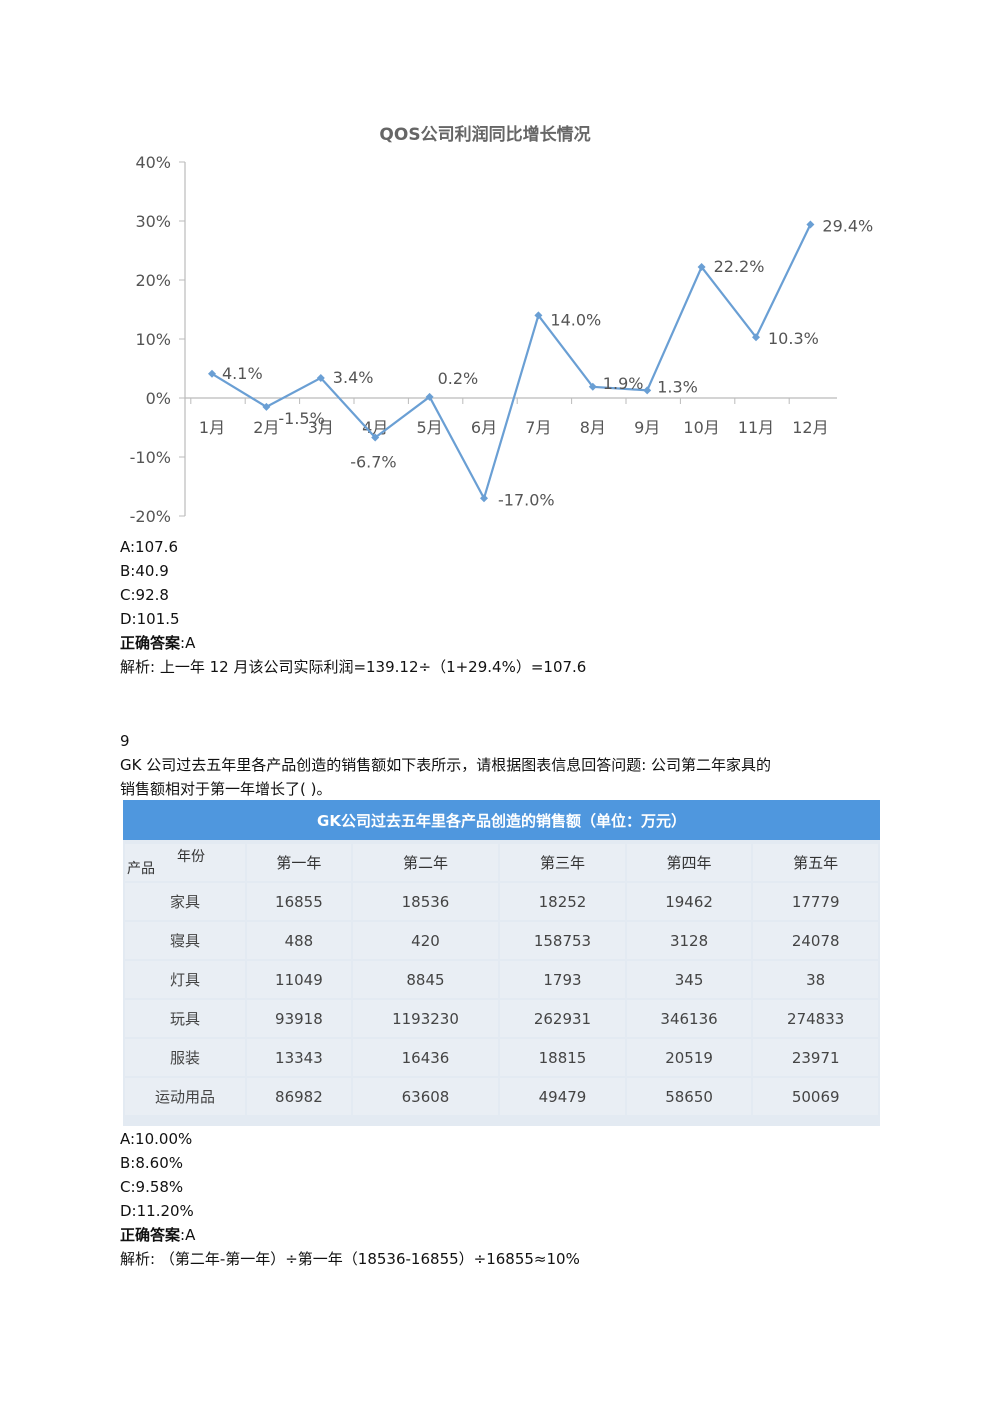 The width and height of the screenshot is (1000, 1415). What do you see at coordinates (815, 979) in the screenshot?
I see `table-cell: 38` at bounding box center [815, 979].